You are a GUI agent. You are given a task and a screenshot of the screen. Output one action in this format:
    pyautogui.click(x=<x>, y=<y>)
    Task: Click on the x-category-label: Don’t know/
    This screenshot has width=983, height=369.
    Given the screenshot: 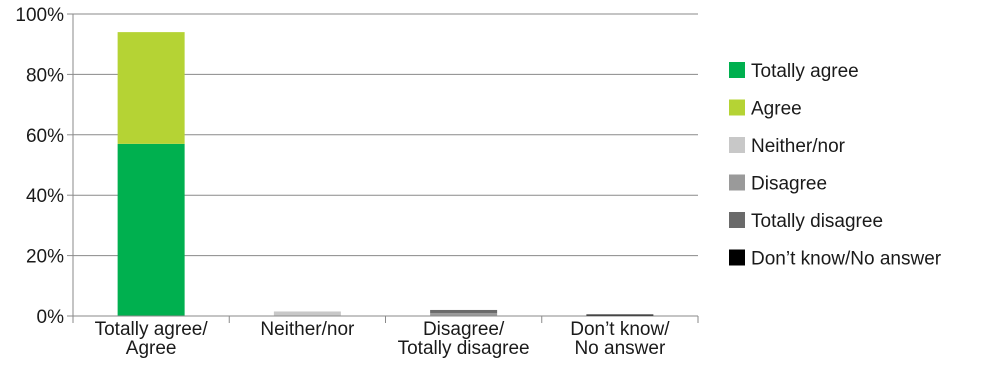 What is the action you would take?
    pyautogui.click(x=620, y=329)
    